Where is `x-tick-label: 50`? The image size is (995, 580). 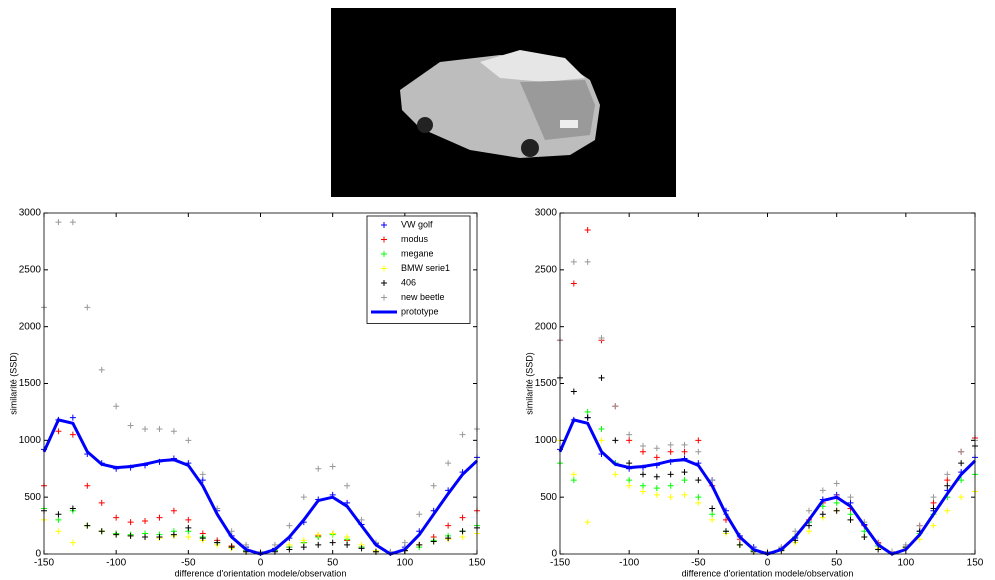
x-tick-label: 50 is located at coordinates (837, 563).